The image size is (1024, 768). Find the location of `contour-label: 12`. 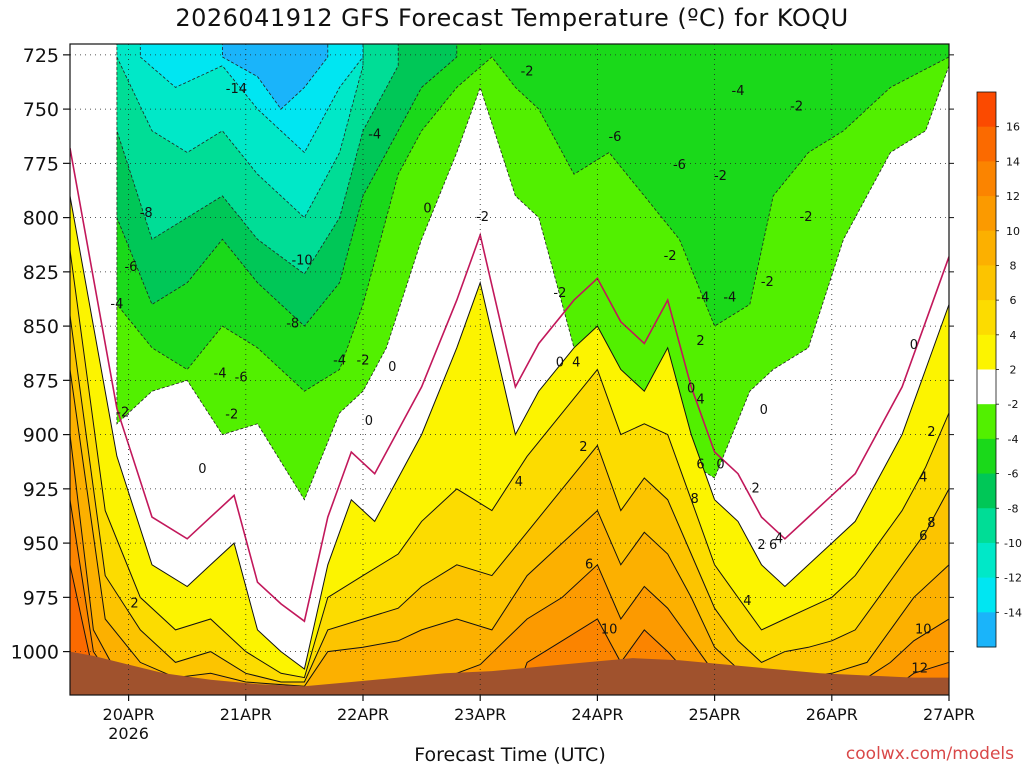

contour-label: 12 is located at coordinates (919, 668).